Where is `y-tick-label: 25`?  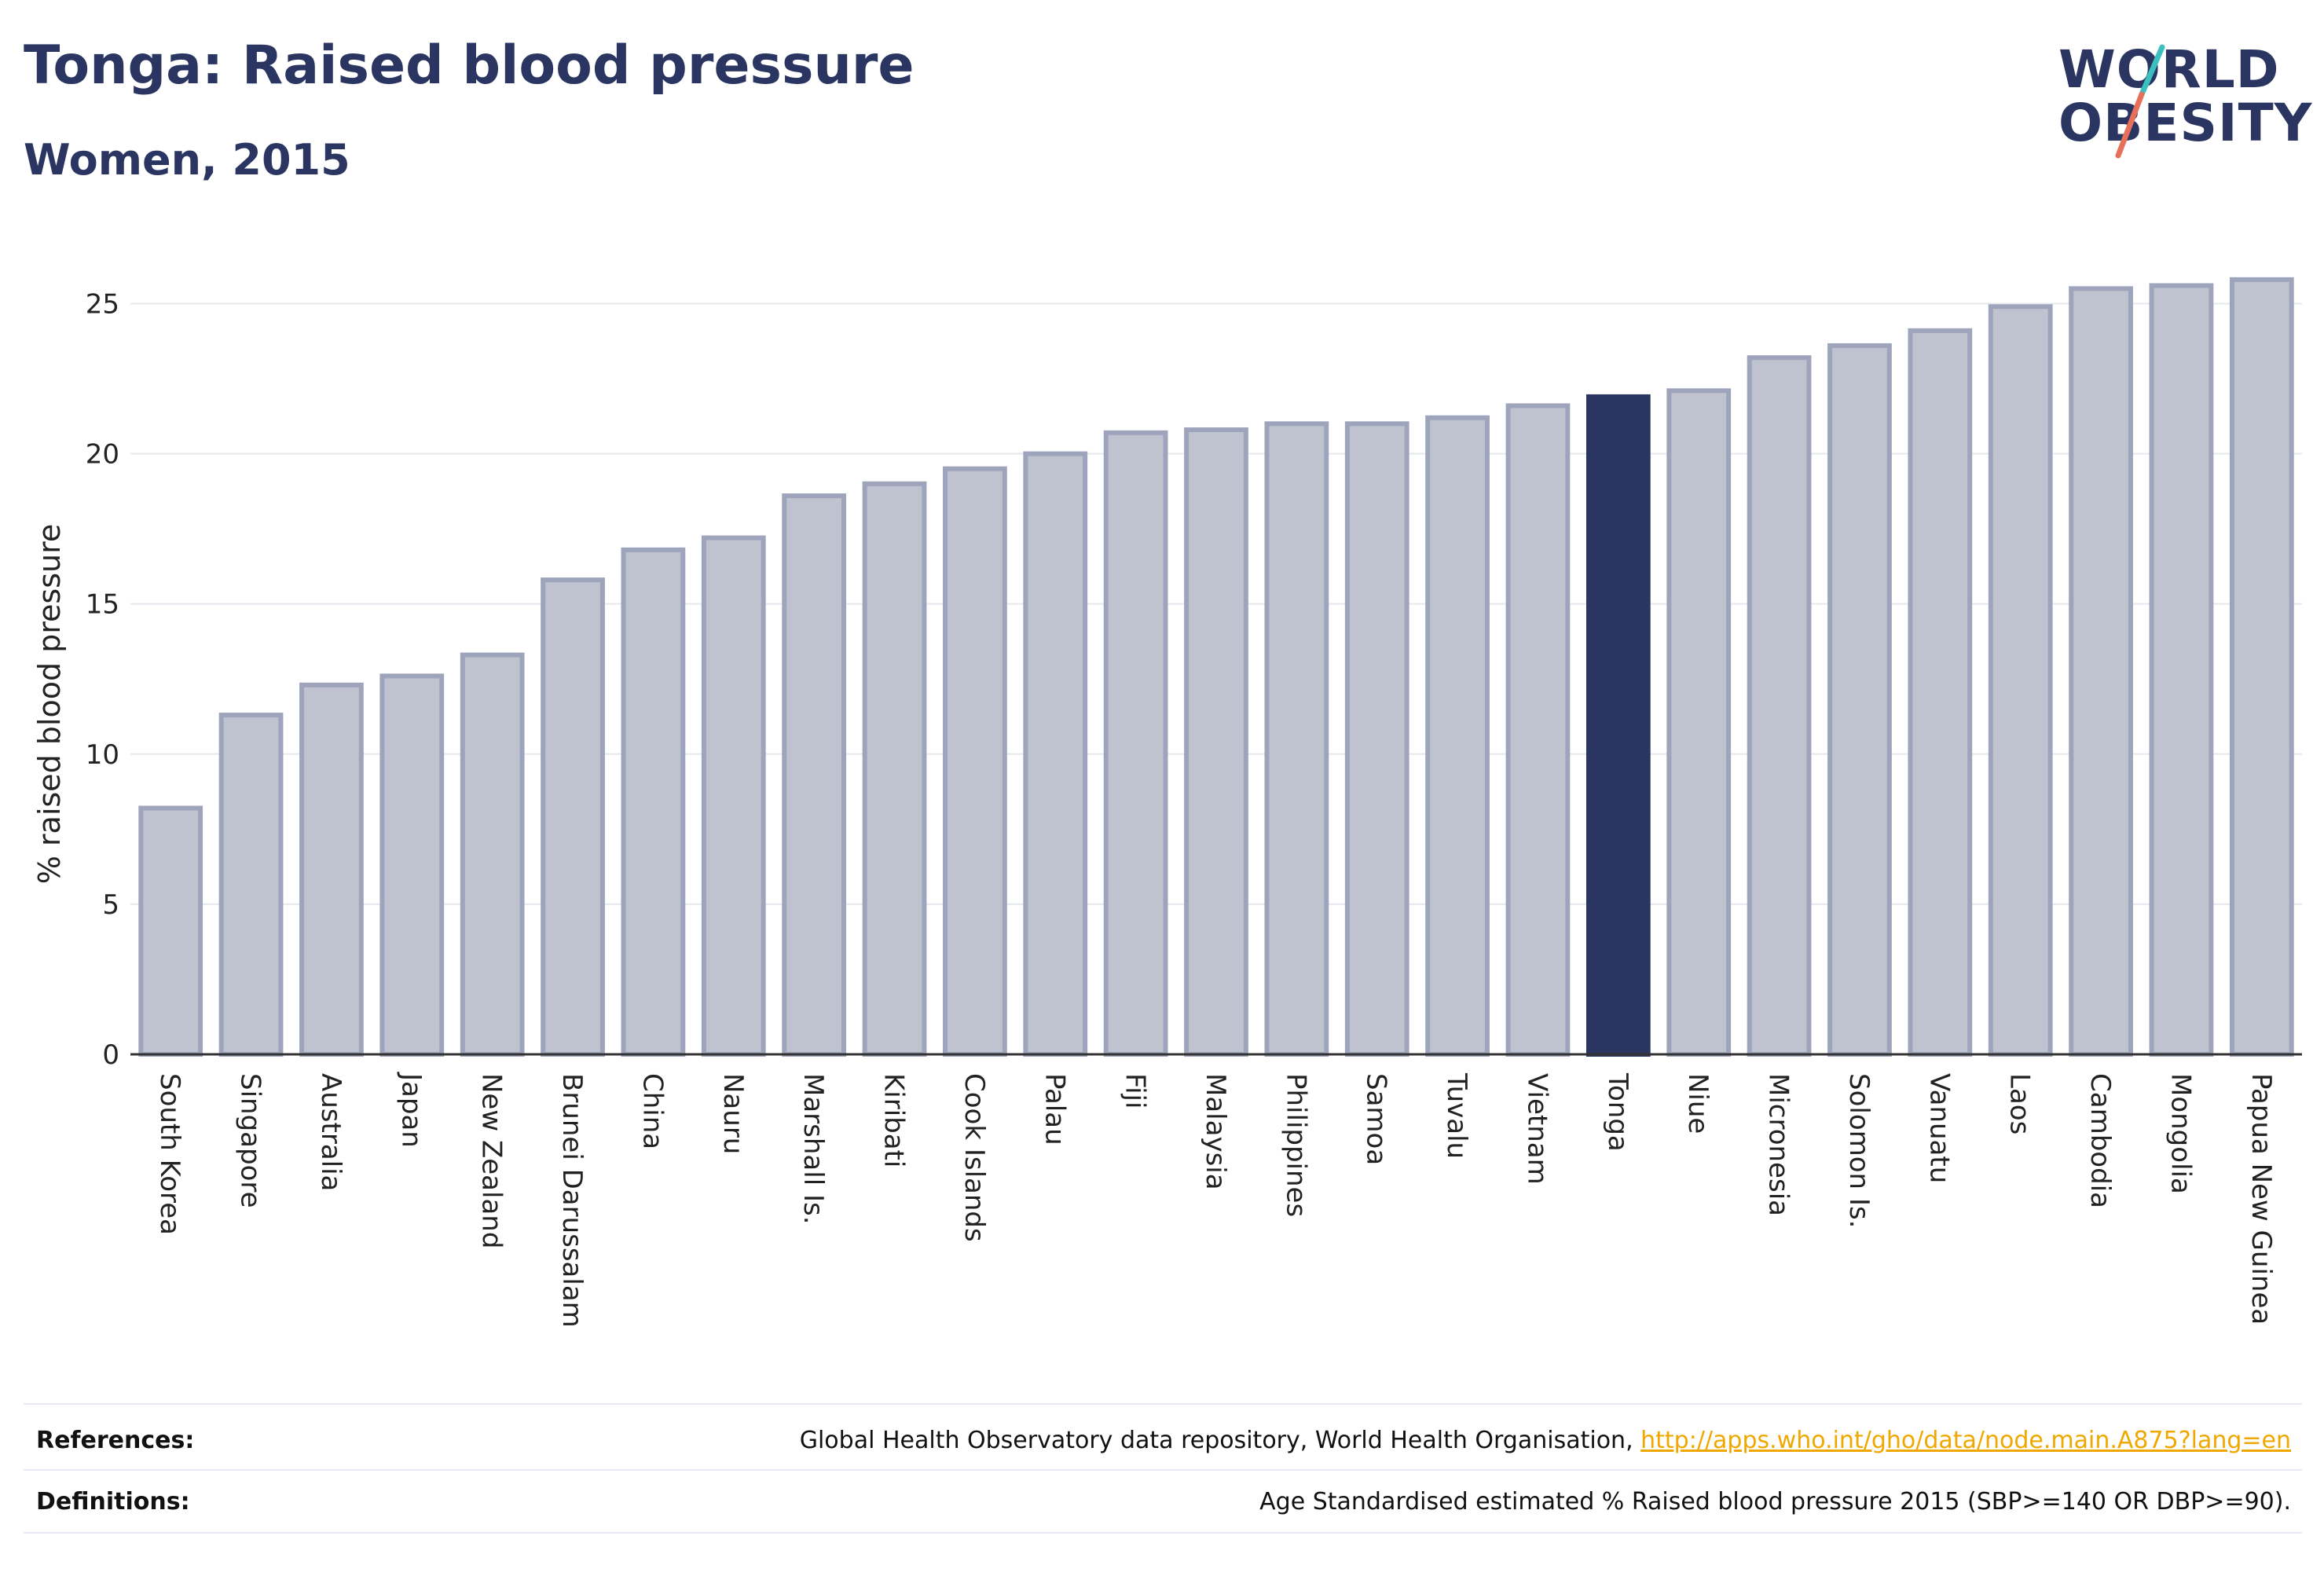 y-tick-label: 25 is located at coordinates (102, 304).